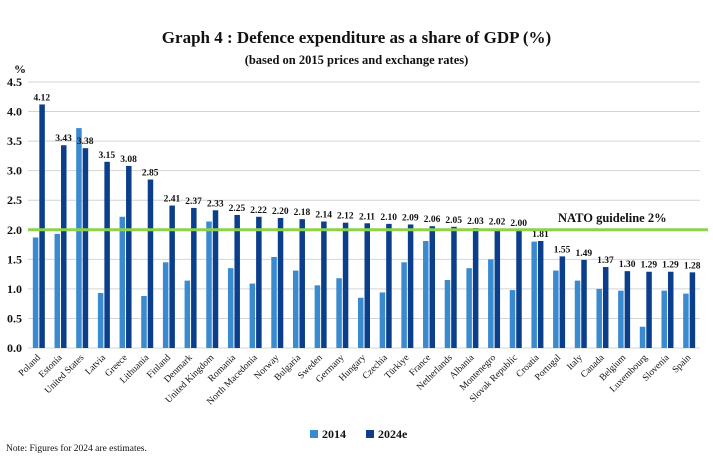 Image resolution: width=713 pixels, height=475 pixels. I want to click on bar-2014-slovak-republic, so click(512, 319).